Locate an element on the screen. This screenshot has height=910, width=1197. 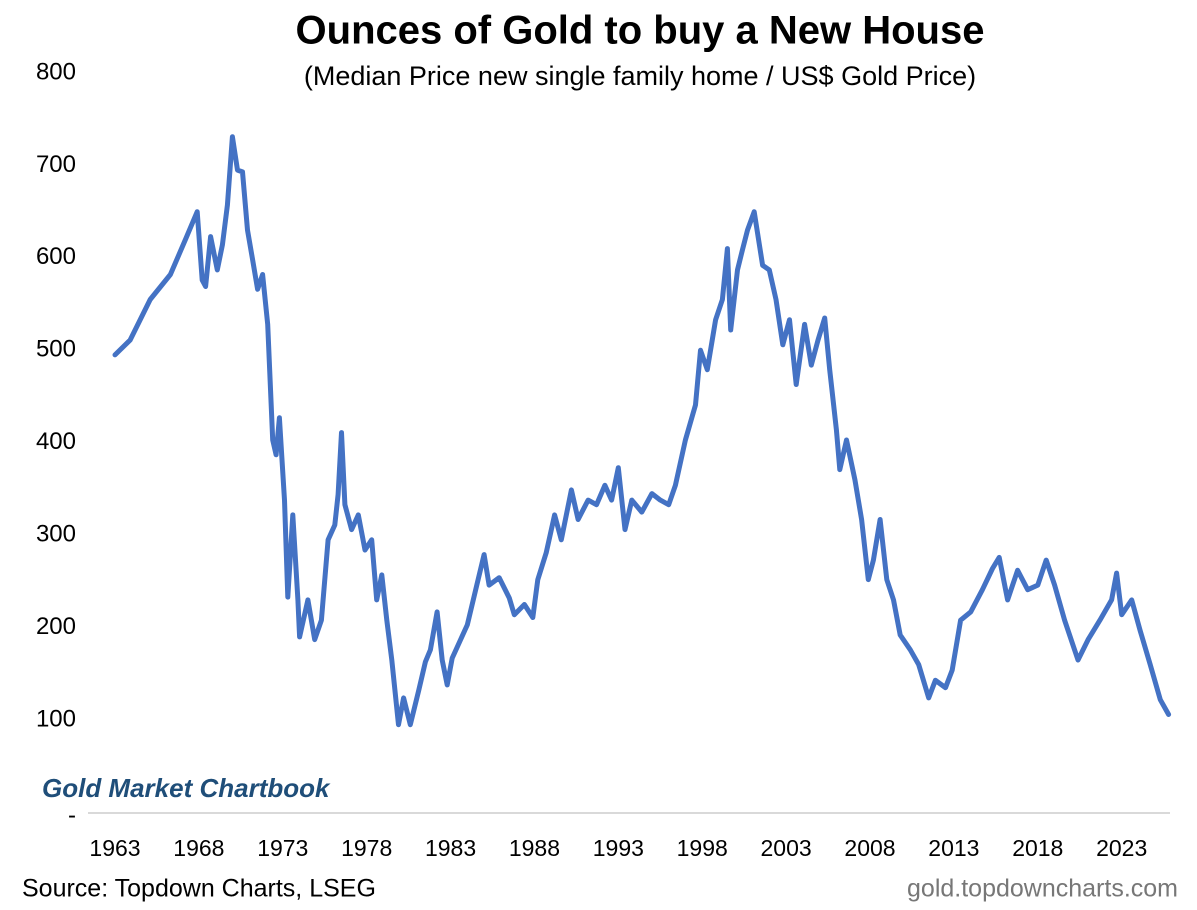
x-tick-label: 2003 is located at coordinates (786, 848).